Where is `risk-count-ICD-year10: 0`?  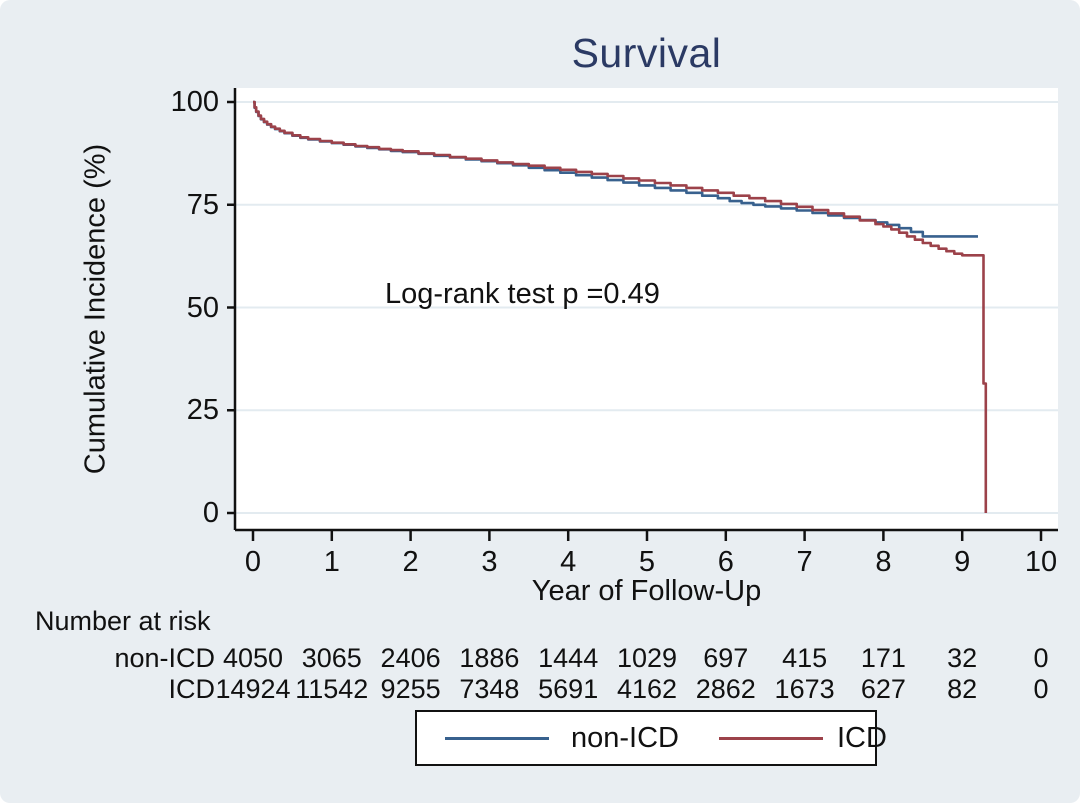 risk-count-ICD-year10: 0 is located at coordinates (1041, 689).